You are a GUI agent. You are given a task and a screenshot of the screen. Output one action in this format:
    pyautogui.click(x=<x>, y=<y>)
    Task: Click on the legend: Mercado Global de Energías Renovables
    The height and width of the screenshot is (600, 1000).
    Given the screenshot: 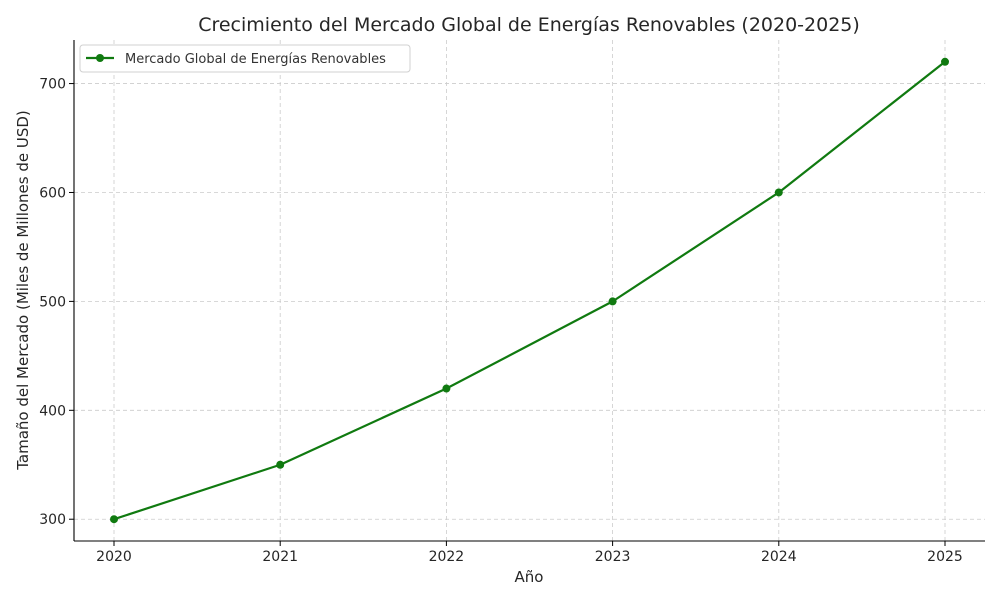 What is the action you would take?
    pyautogui.click(x=245, y=58)
    